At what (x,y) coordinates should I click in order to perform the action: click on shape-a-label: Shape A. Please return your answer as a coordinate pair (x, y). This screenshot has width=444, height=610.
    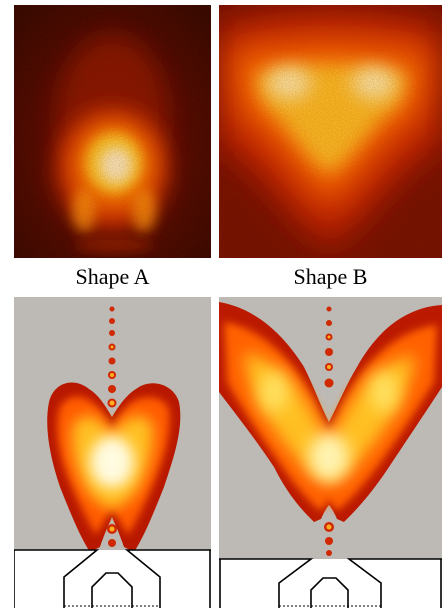
    Looking at the image, I should click on (112, 276).